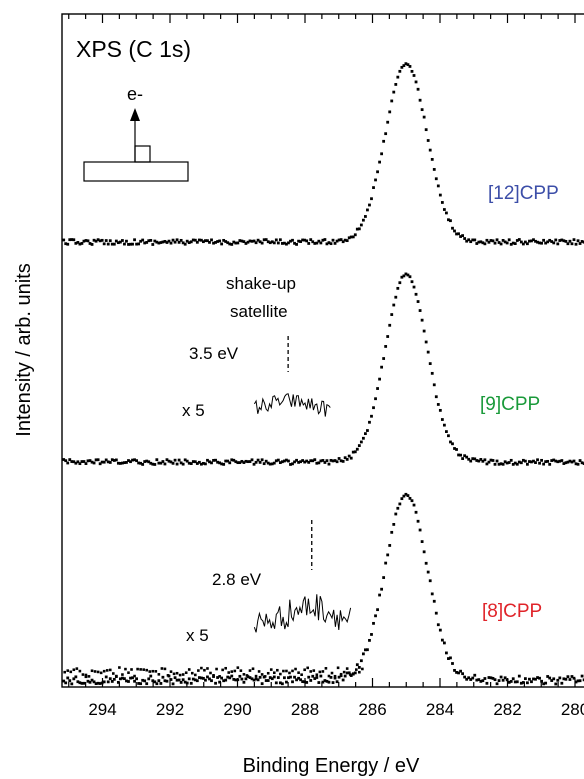 This screenshot has height=779, width=584. What do you see at coordinates (237, 579) in the screenshot?
I see `shift-label-8cpp: 2.8 eV` at bounding box center [237, 579].